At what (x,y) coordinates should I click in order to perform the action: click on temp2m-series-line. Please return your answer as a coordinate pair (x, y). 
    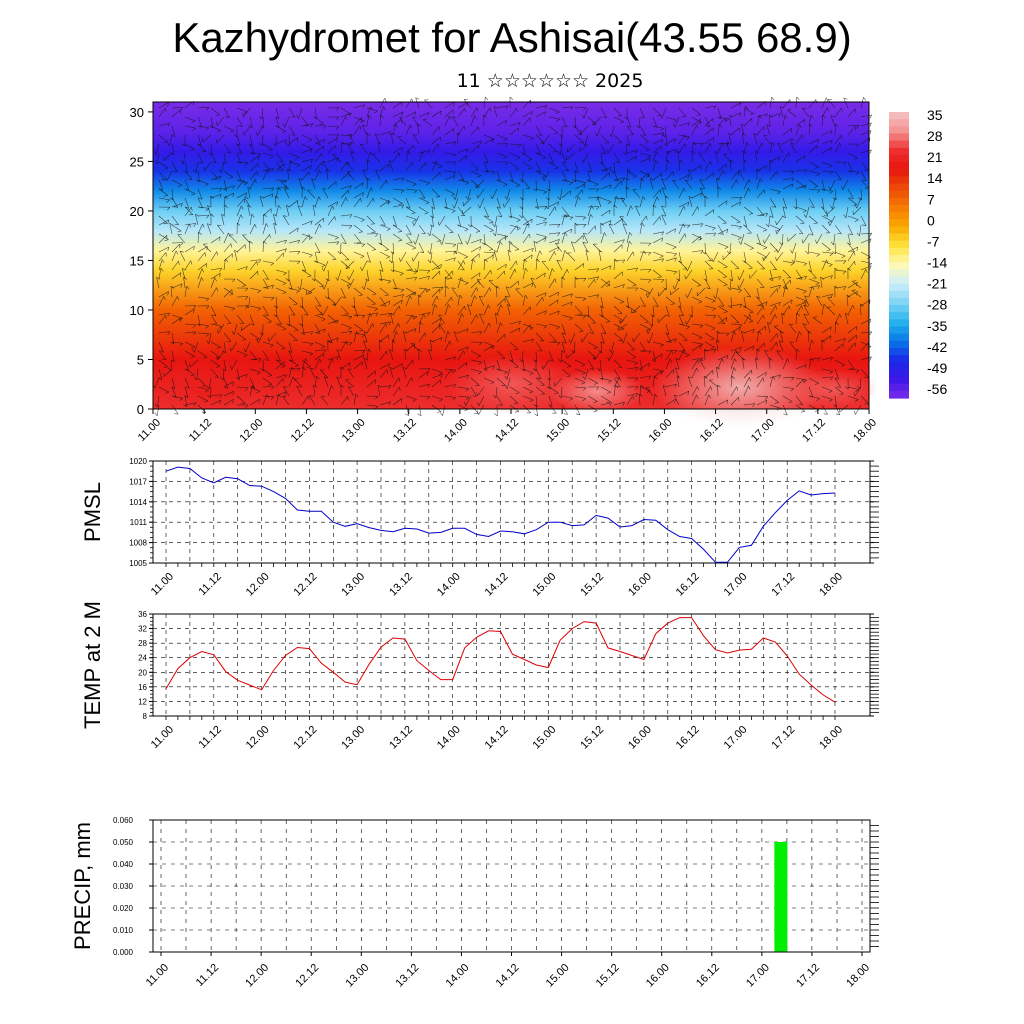
    Looking at the image, I should click on (500, 660).